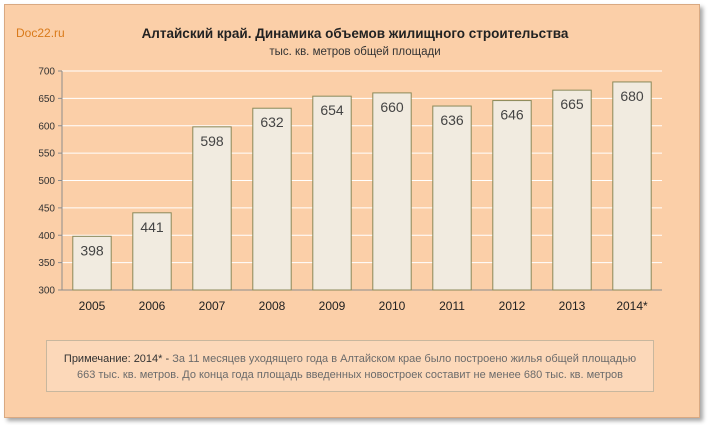 The height and width of the screenshot is (425, 710). What do you see at coordinates (46, 181) in the screenshot?
I see `y-tick-label: 500` at bounding box center [46, 181].